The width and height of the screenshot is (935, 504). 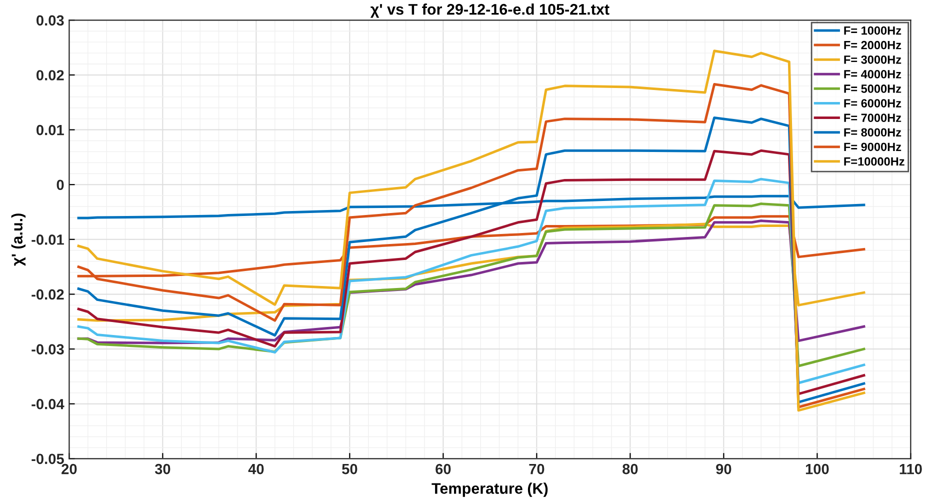 What do you see at coordinates (873, 74) in the screenshot?
I see `legend-label: F= 4000Hz` at bounding box center [873, 74].